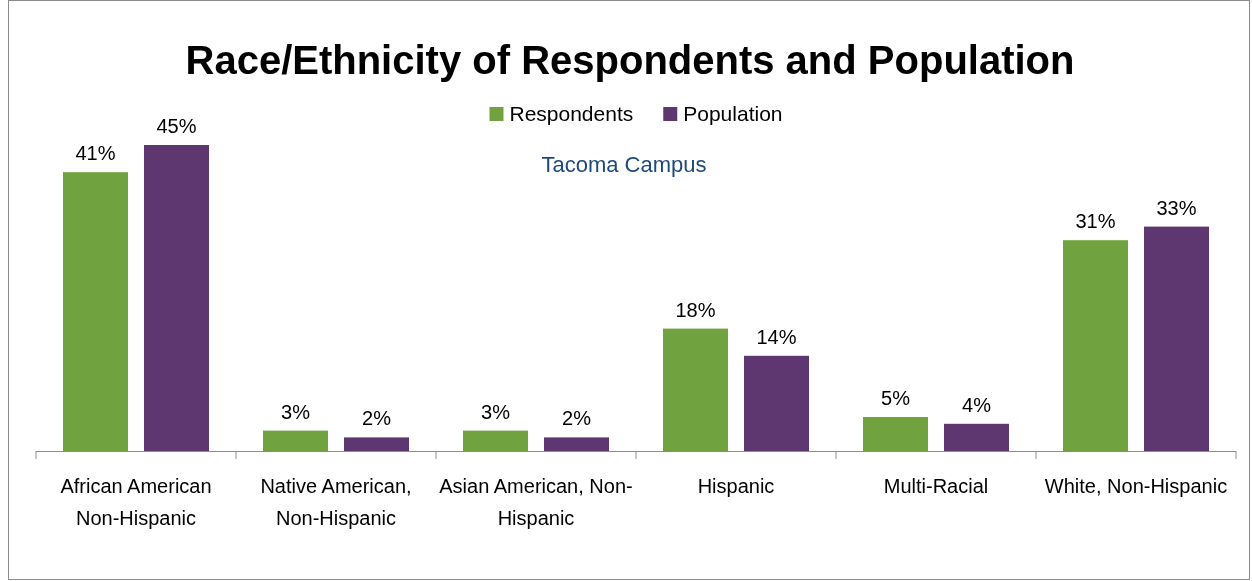  Describe the element at coordinates (896, 398) in the screenshot. I see `data-label: 5%` at that location.